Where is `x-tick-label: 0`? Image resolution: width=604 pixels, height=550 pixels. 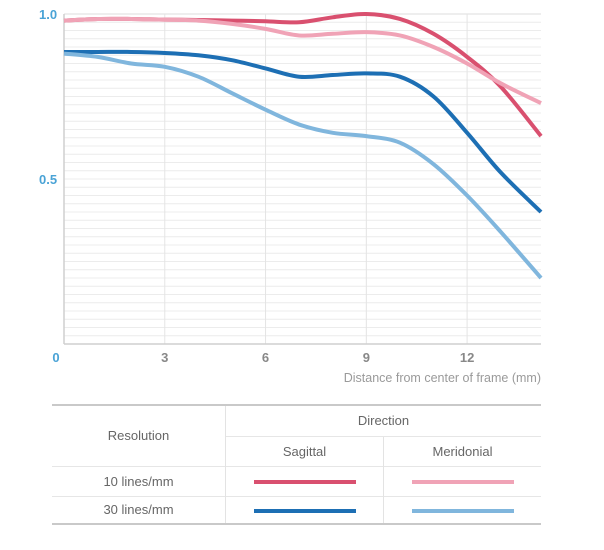
x-tick-label: 0 is located at coordinates (55, 357).